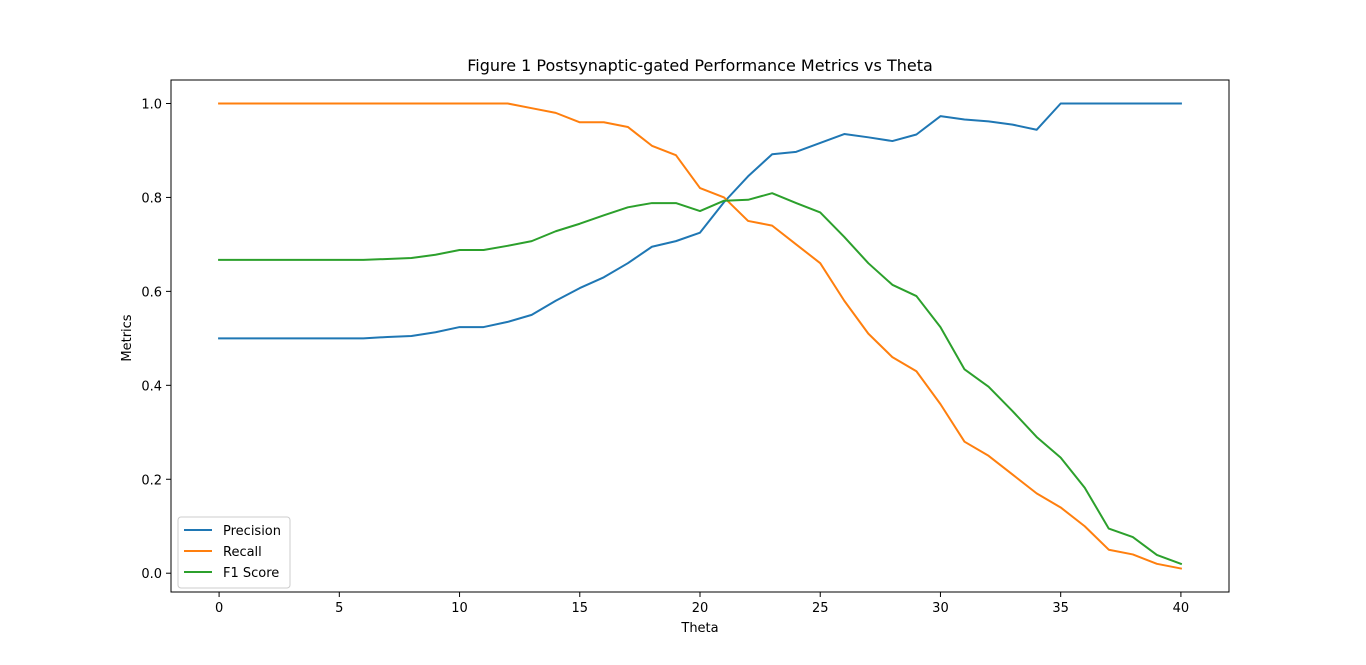 Image resolution: width=1366 pixels, height=665 pixels. Describe the element at coordinates (151, 386) in the screenshot. I see `y-tick-label: 0.4` at that location.